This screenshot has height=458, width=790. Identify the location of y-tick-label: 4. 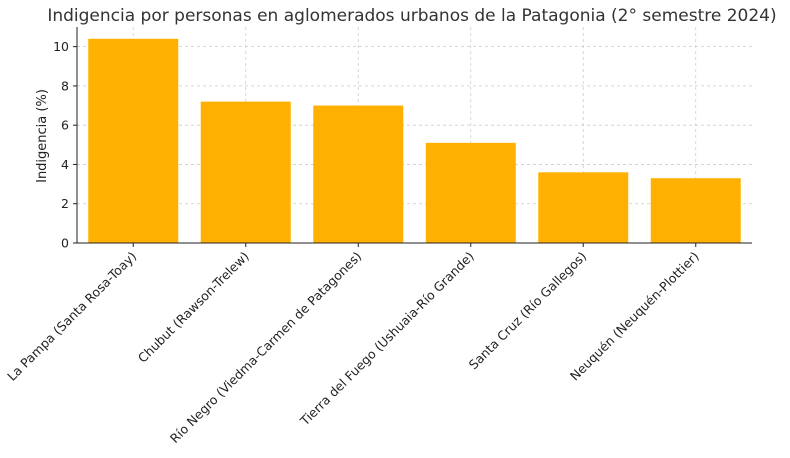
(65, 164).